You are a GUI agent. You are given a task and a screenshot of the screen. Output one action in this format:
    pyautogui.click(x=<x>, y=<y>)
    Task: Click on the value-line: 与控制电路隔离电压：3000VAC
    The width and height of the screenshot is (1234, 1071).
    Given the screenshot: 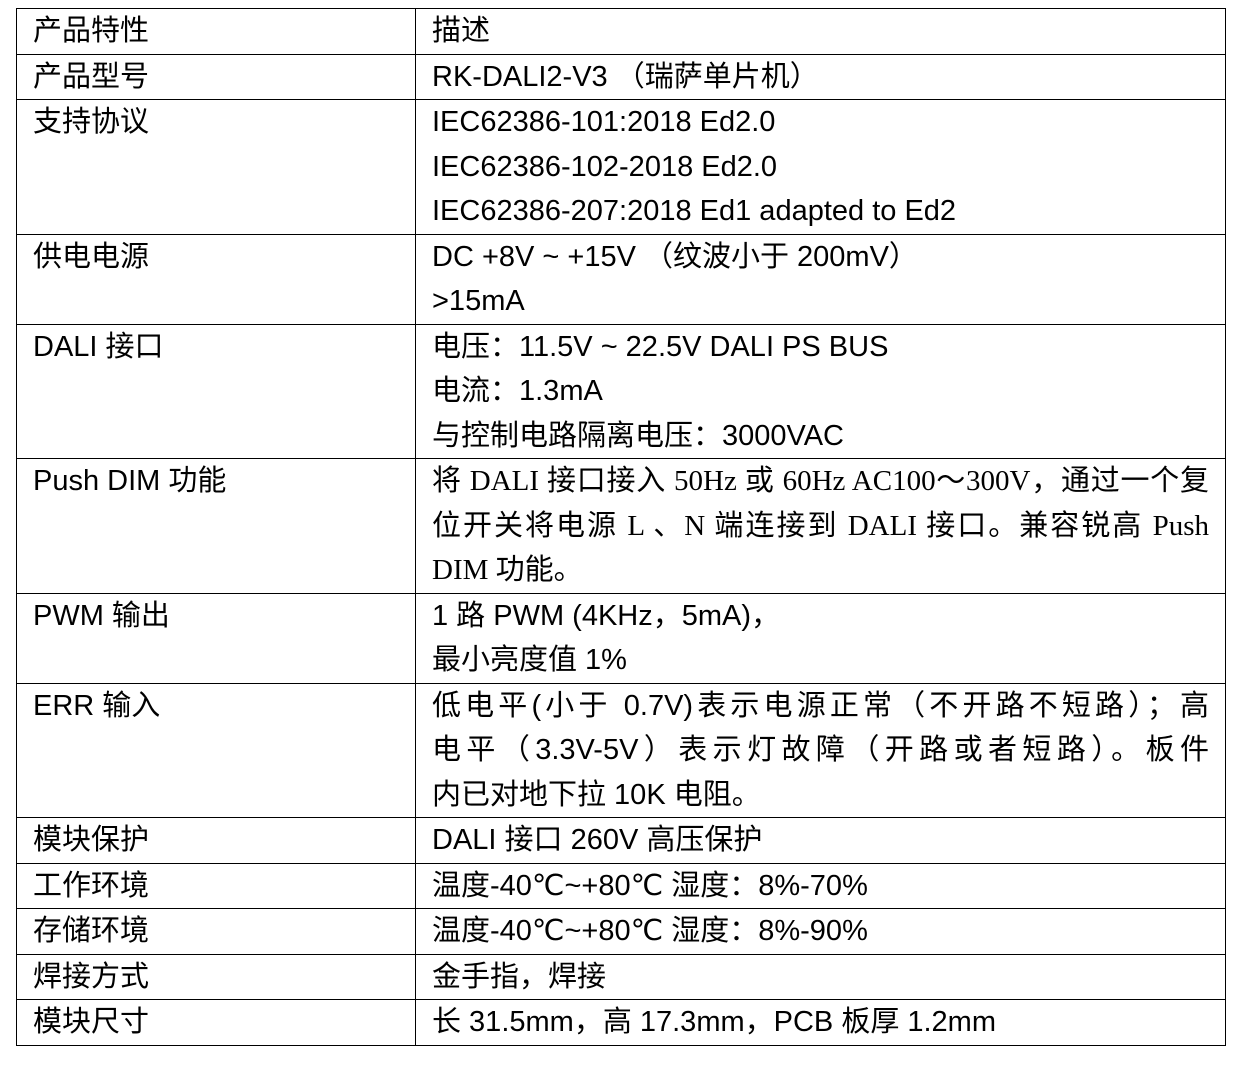 What is the action you would take?
    pyautogui.click(x=638, y=435)
    